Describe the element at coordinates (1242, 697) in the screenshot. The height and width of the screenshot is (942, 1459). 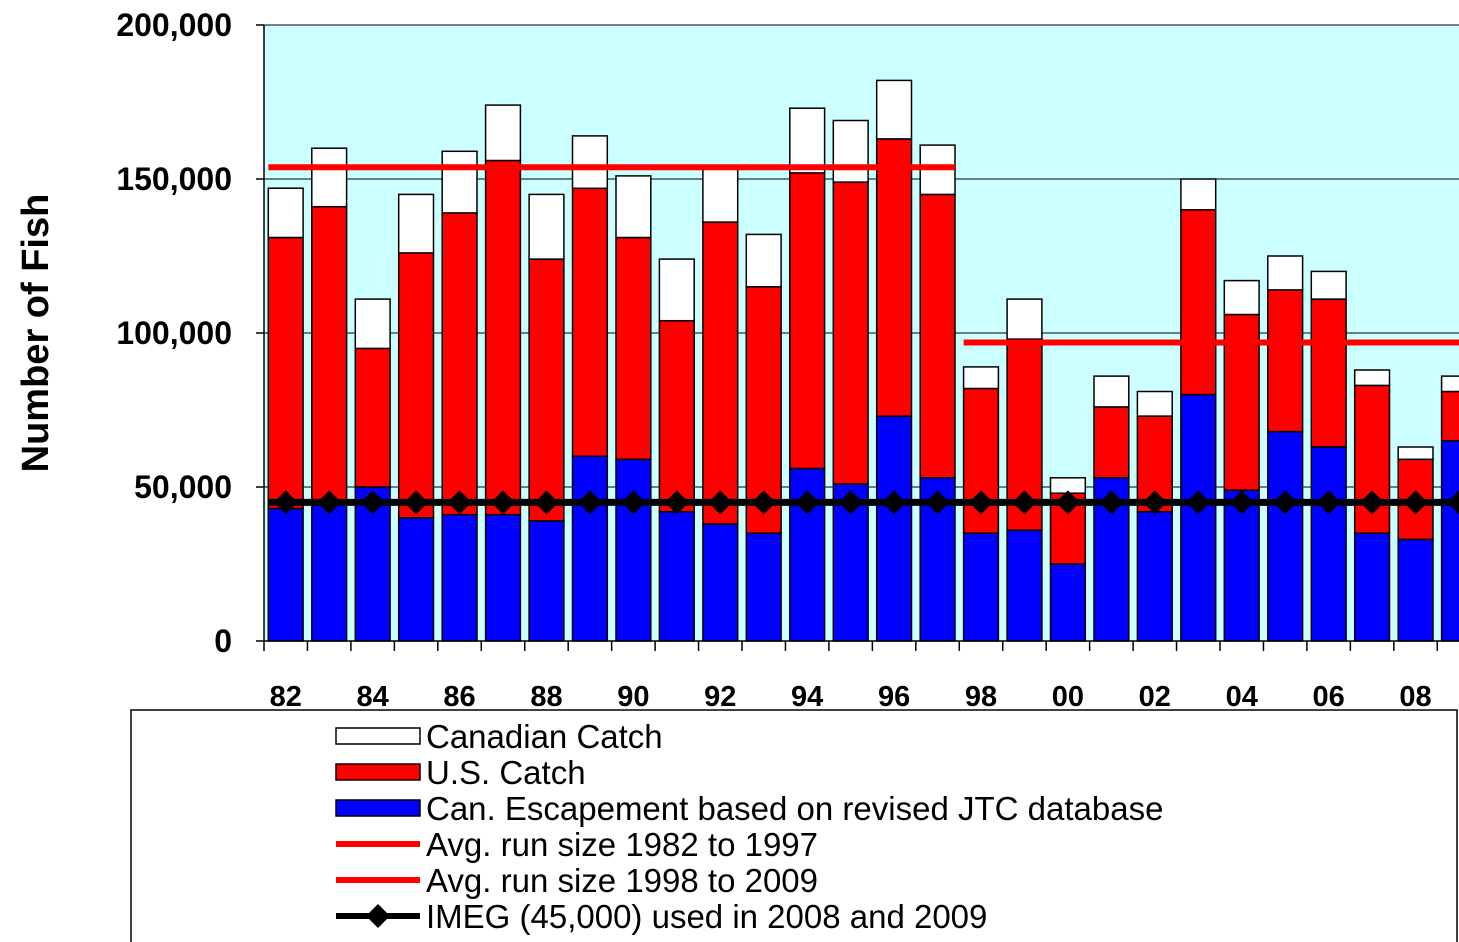
I see `x-tick-label: 04` at that location.